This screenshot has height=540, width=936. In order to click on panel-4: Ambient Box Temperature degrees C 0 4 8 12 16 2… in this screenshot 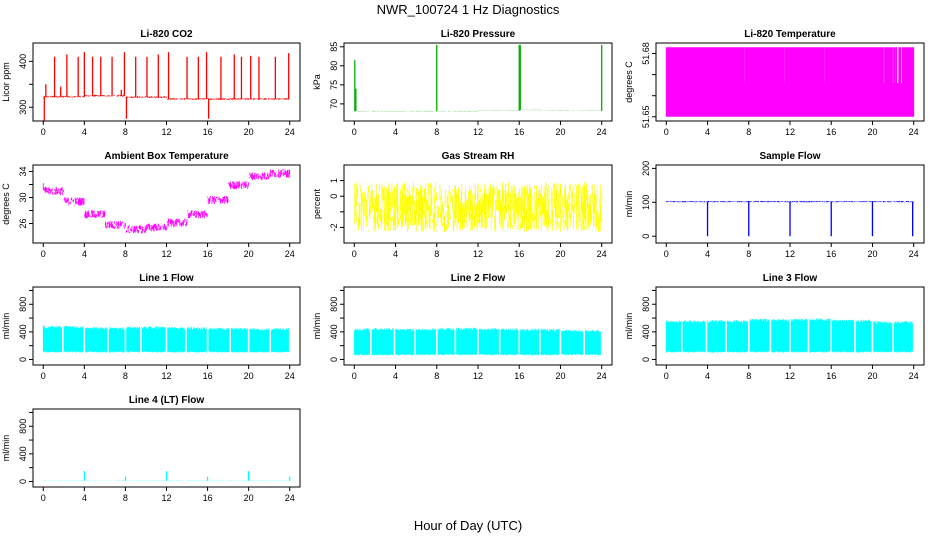, I will do `click(151, 205)`.